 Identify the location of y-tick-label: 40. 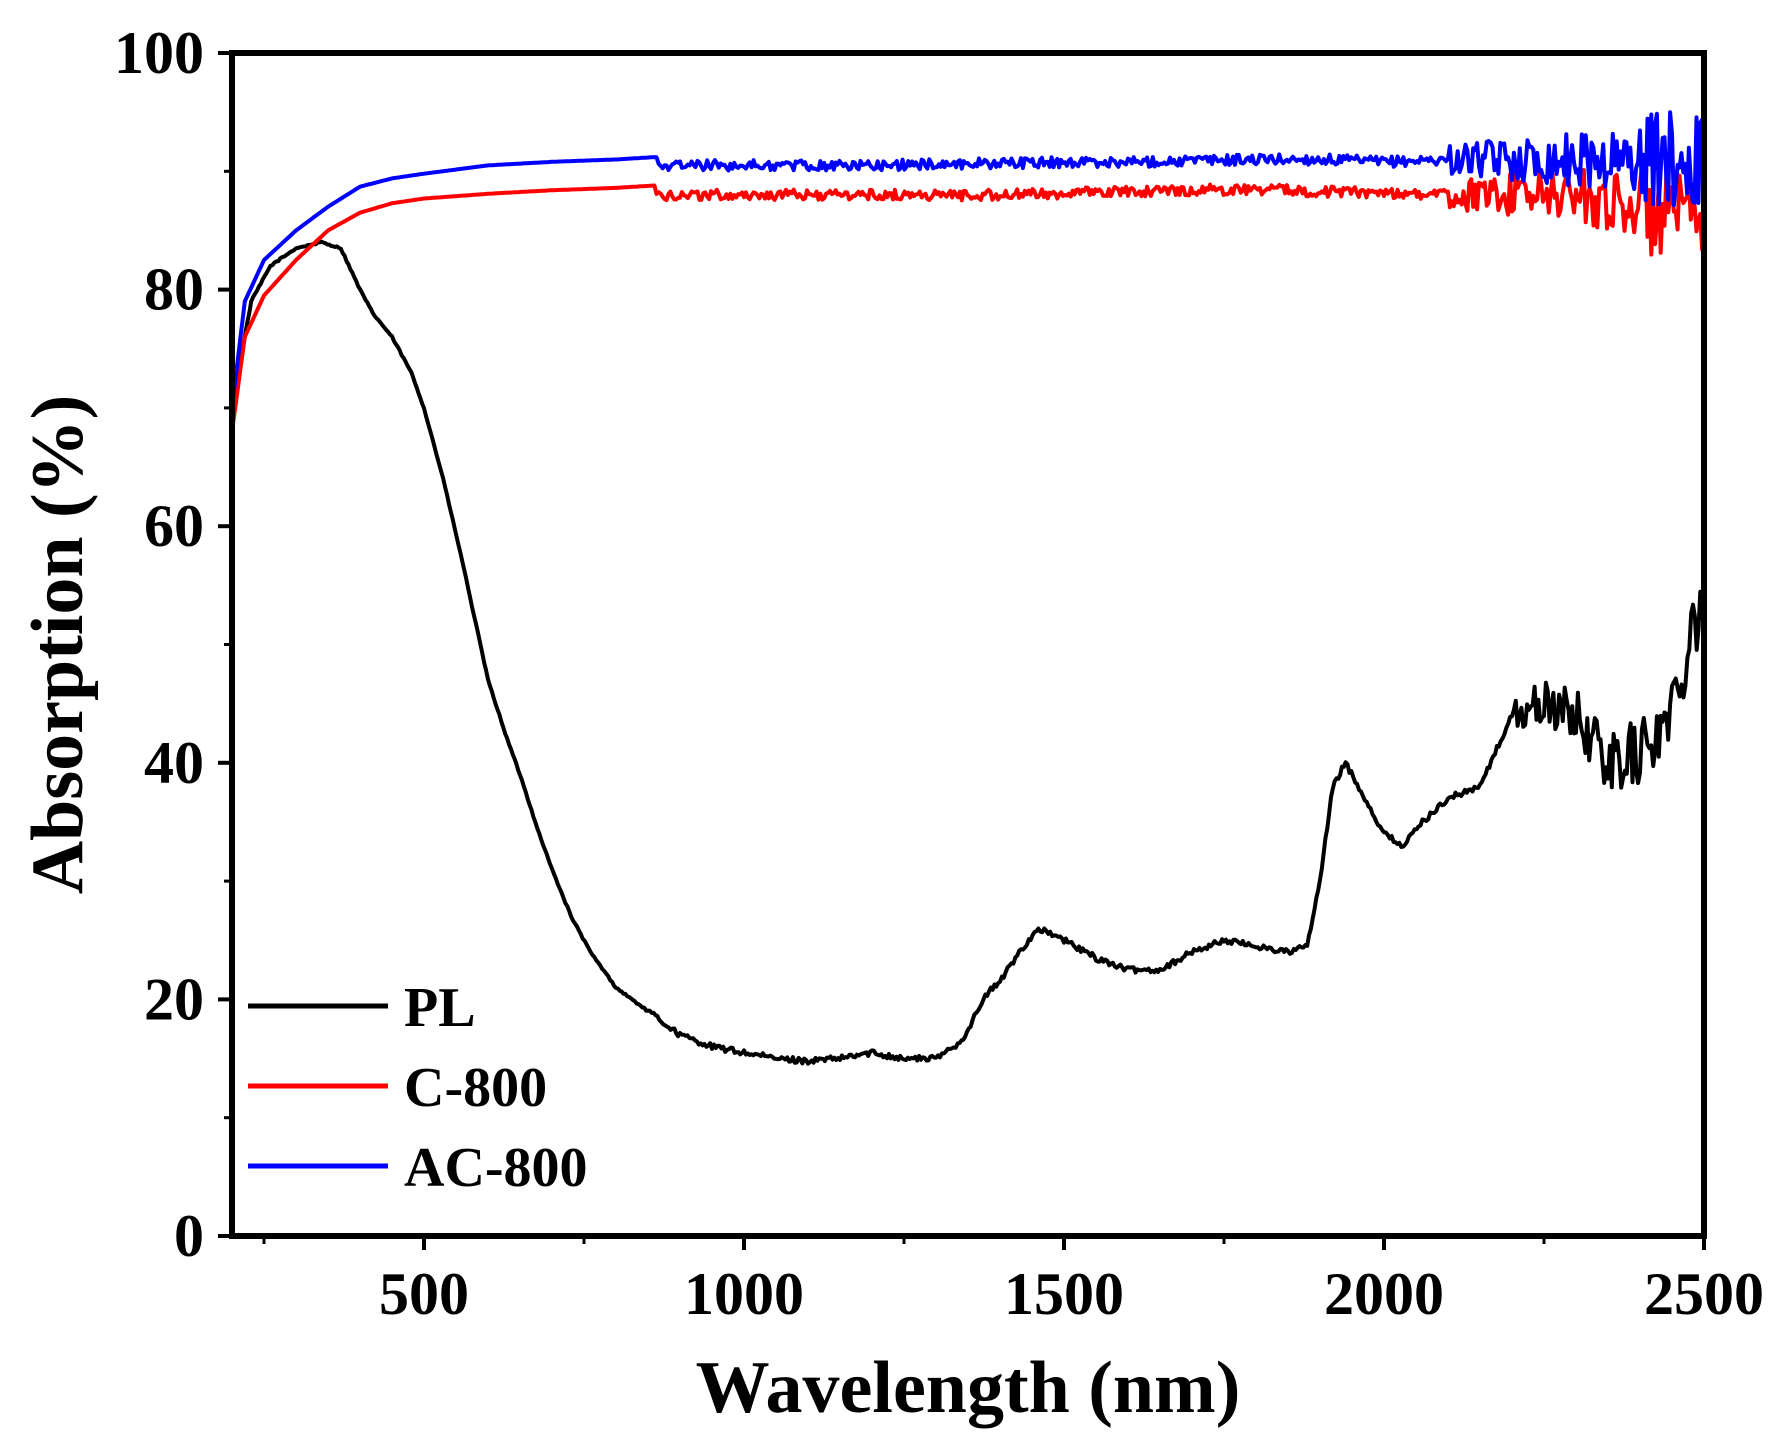
(174, 763).